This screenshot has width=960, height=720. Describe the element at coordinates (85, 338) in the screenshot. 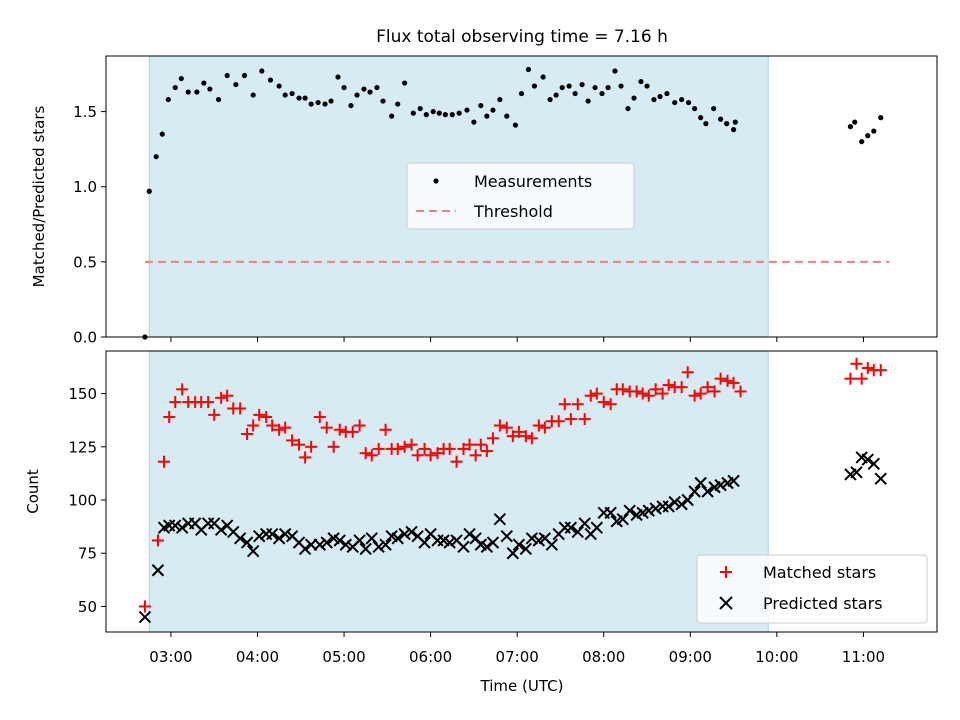

I see `y-tick-label: 0.0` at that location.